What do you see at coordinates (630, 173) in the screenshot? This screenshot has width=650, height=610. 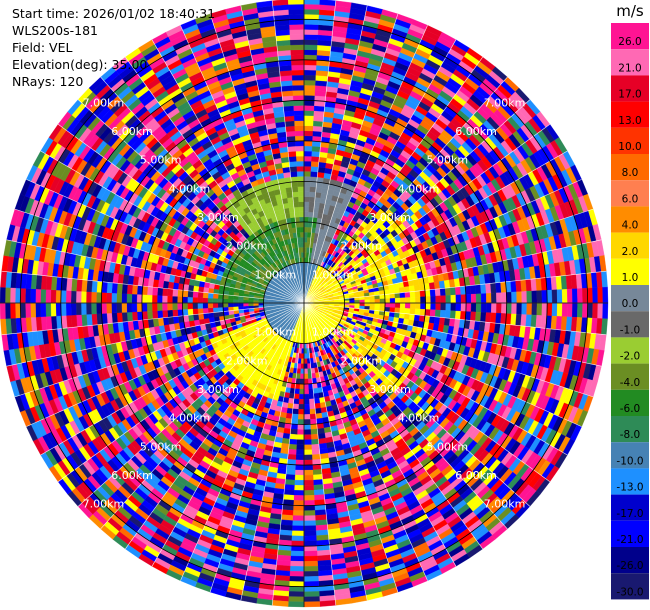 I see `colorbar-tick-label: 8.0` at bounding box center [630, 173].